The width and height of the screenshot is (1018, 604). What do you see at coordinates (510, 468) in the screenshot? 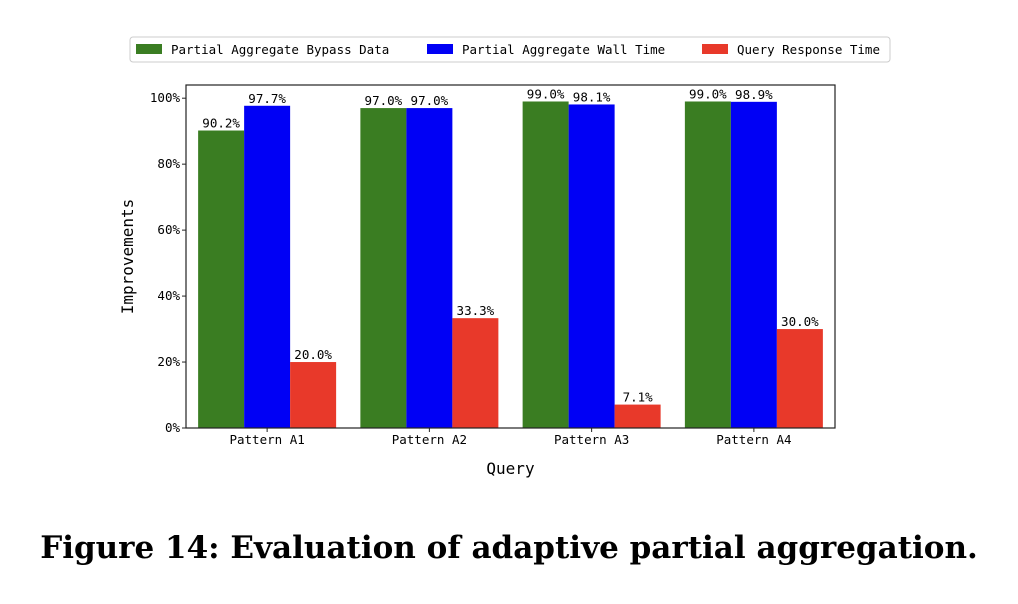
I see `x-axis-label: Query` at bounding box center [510, 468].